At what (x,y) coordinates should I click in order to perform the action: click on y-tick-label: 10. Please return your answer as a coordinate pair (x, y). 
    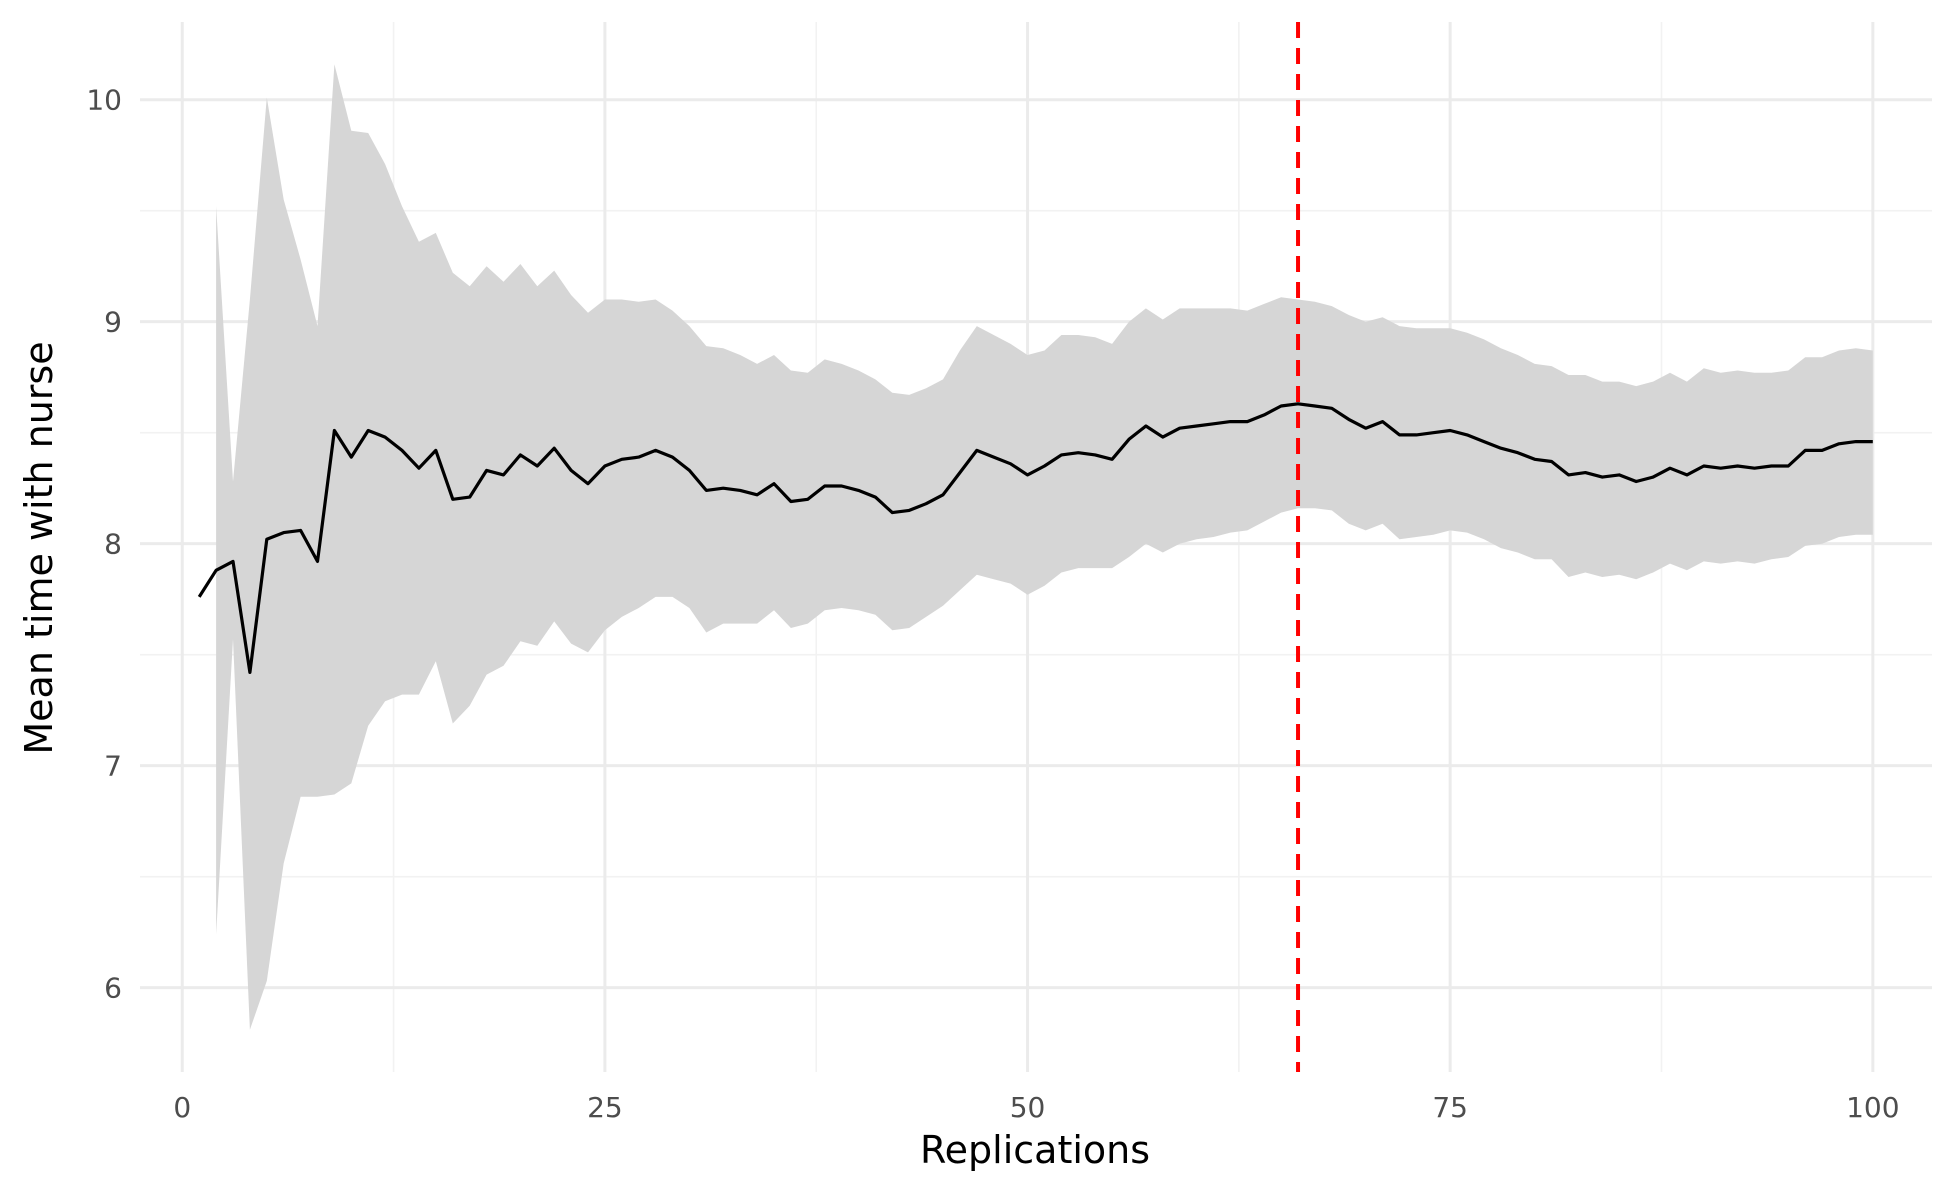
    Looking at the image, I should click on (104, 100).